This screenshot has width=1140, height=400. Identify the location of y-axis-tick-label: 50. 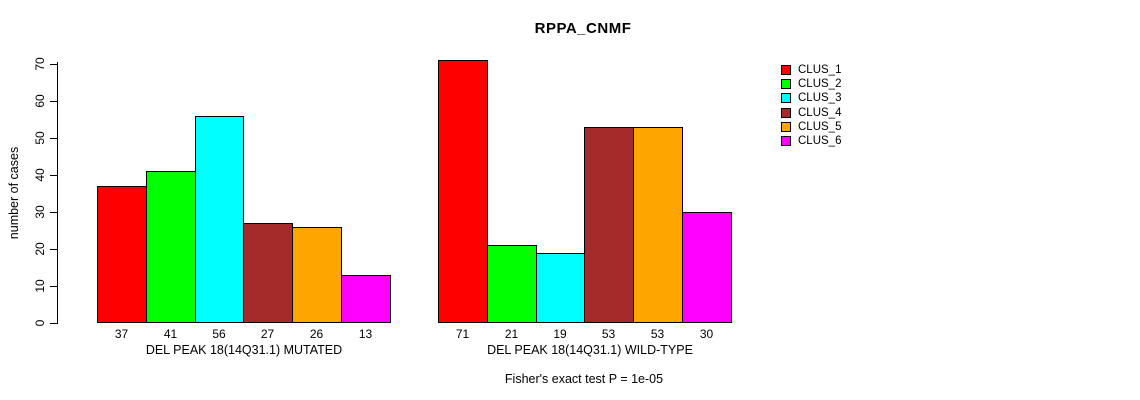
(40, 138).